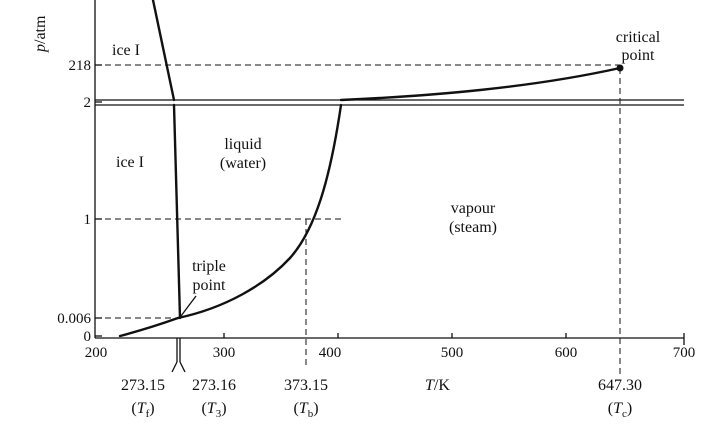  I want to click on critical-point-label-line2: point, so click(638, 55).